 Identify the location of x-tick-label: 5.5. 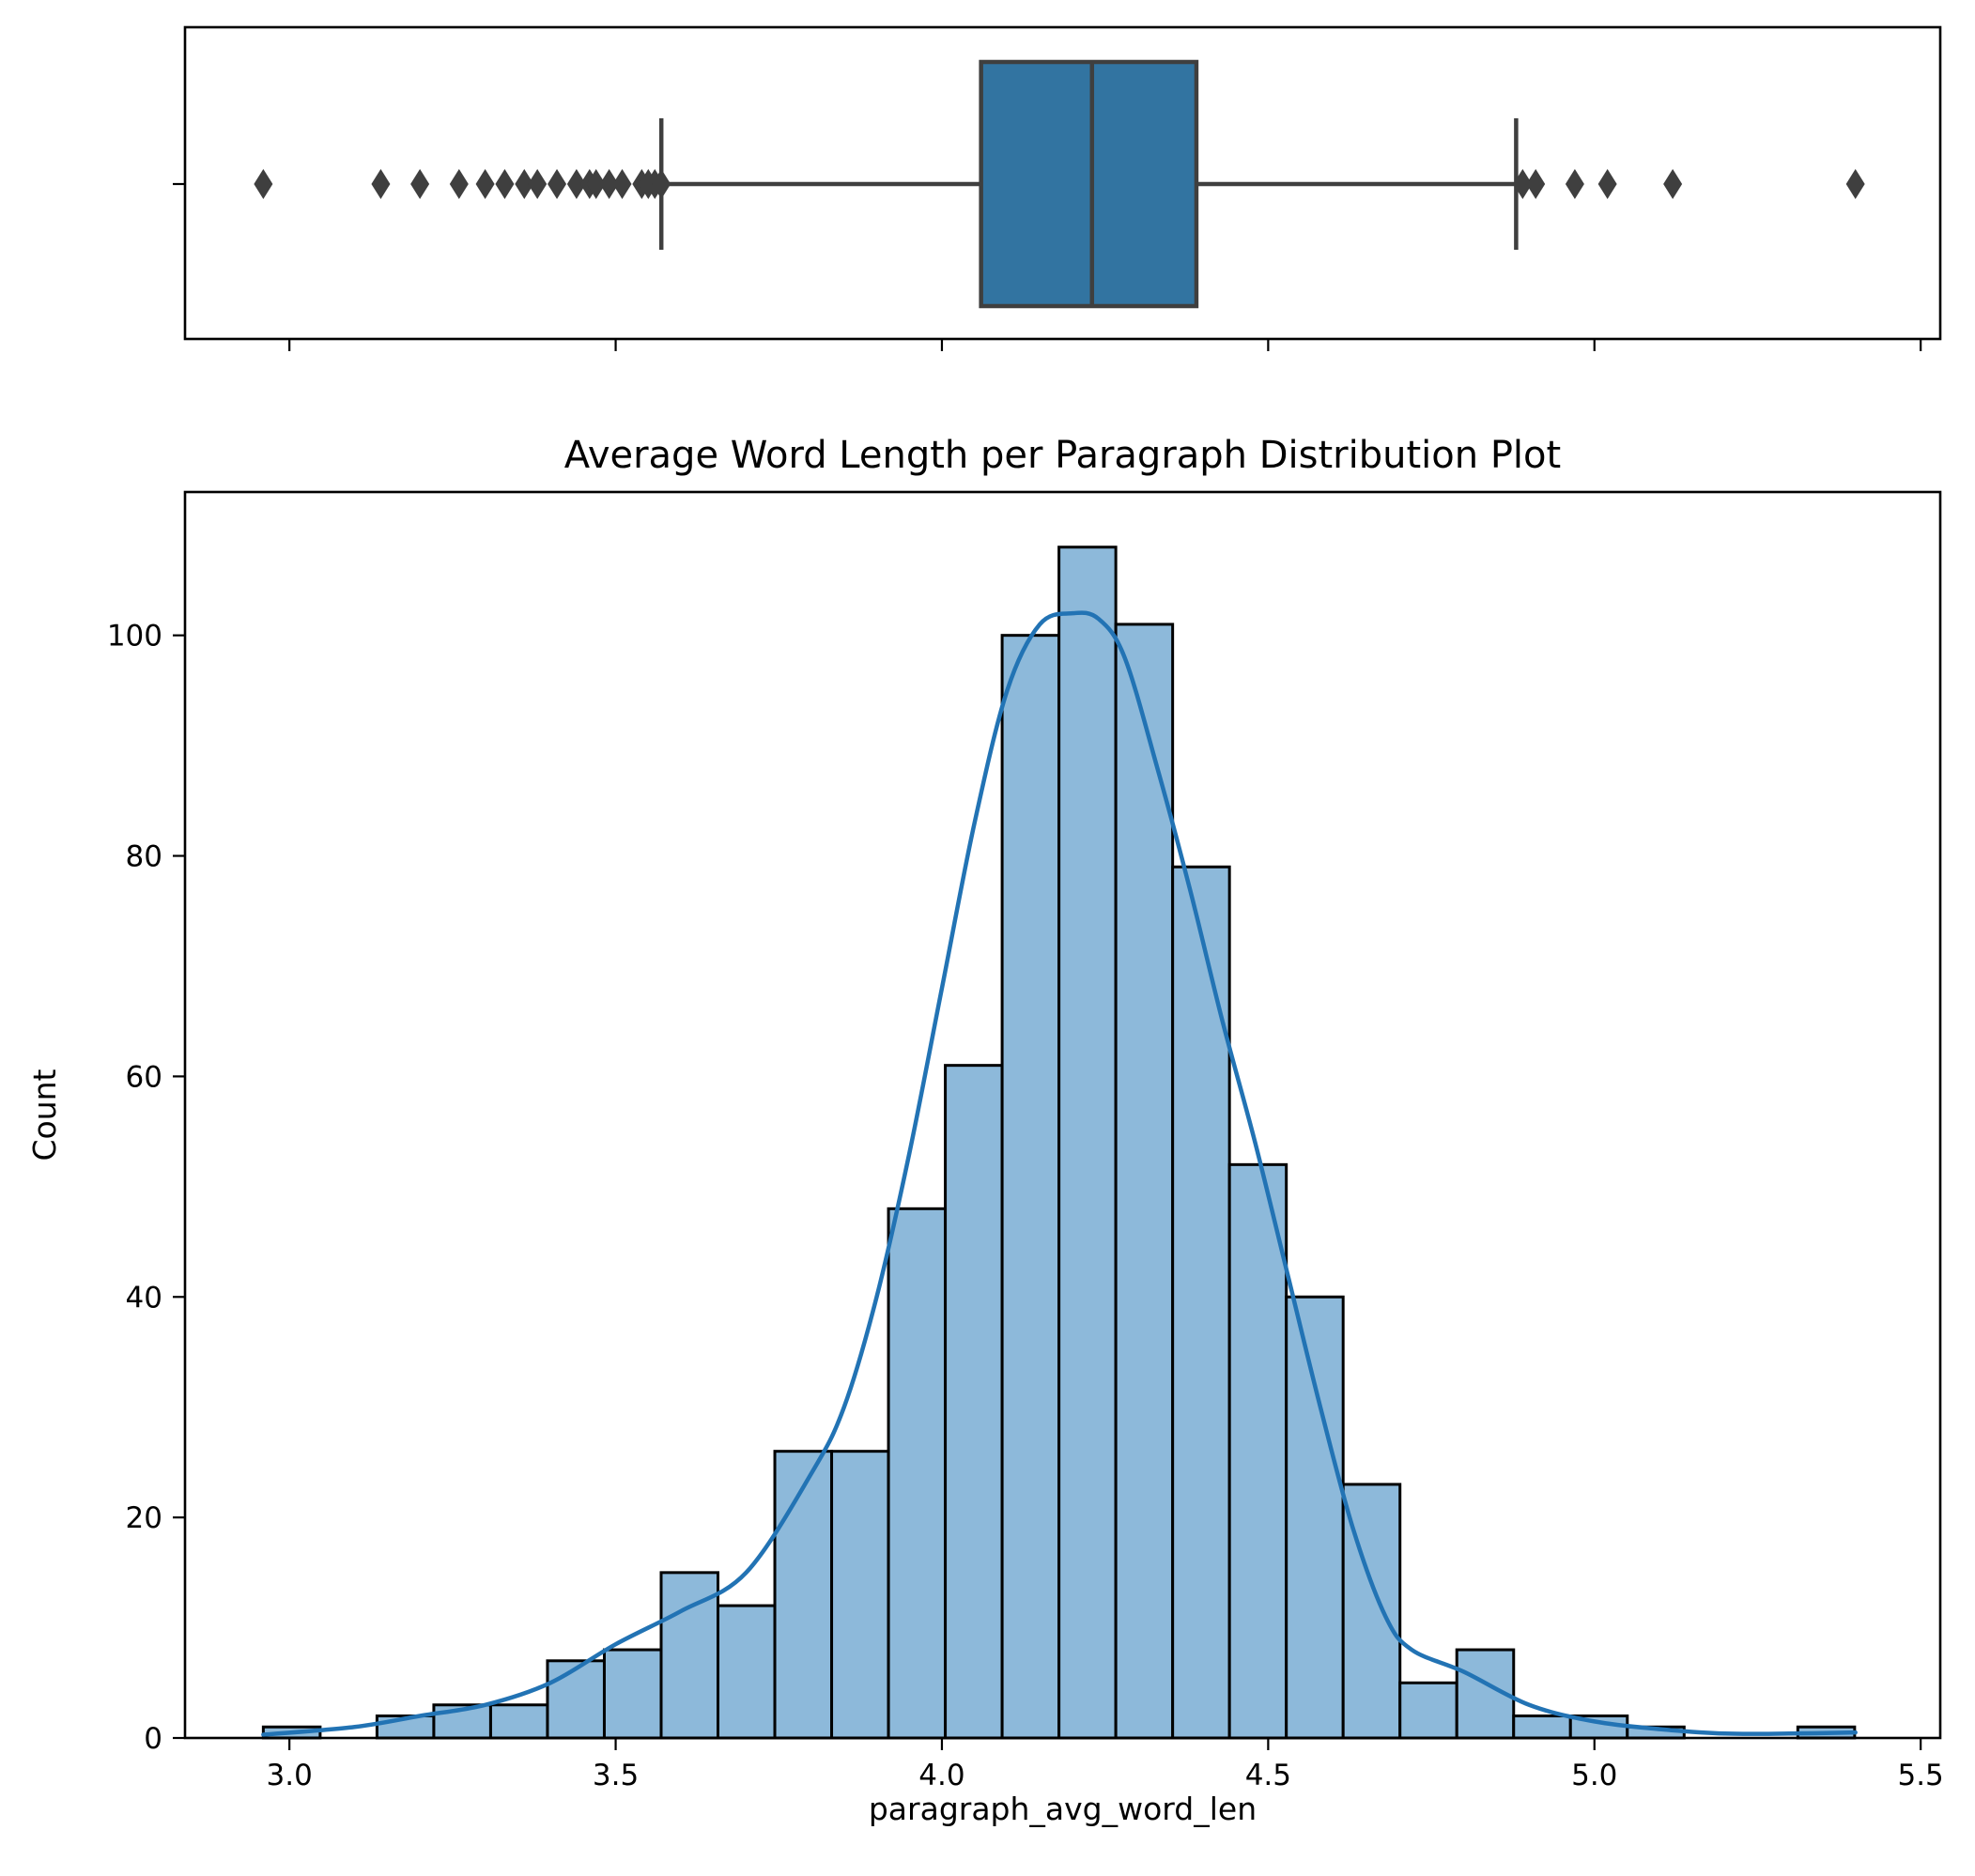
(1920, 1775).